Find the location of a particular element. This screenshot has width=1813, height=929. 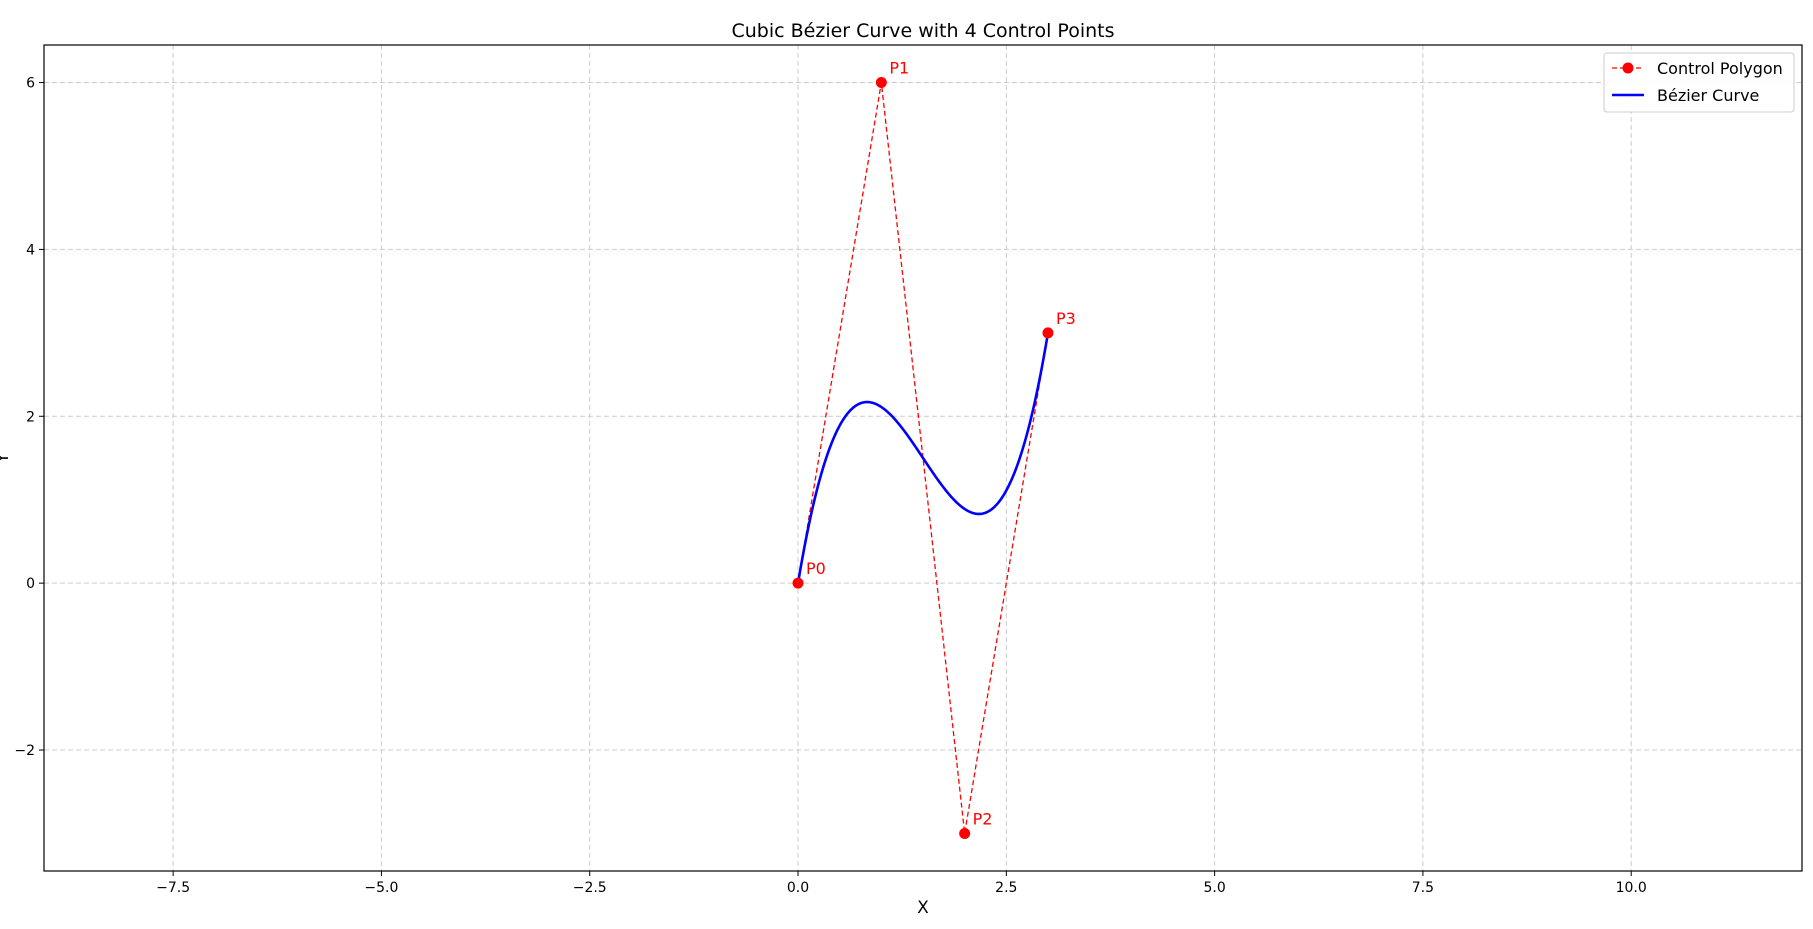

control-polygon-line is located at coordinates (923, 458).